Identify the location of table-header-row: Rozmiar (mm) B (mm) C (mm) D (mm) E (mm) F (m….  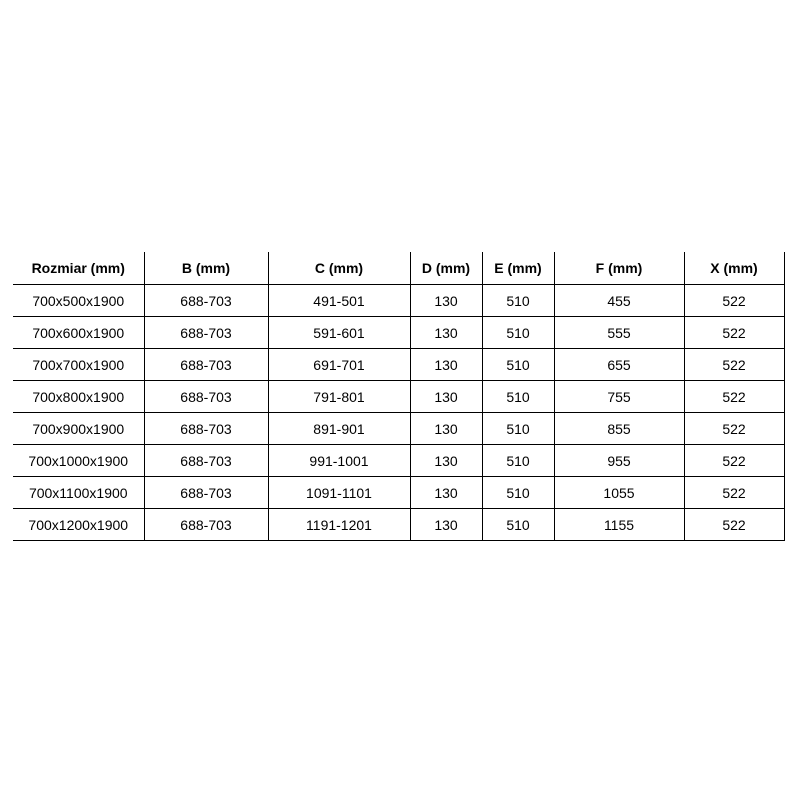
(399, 268).